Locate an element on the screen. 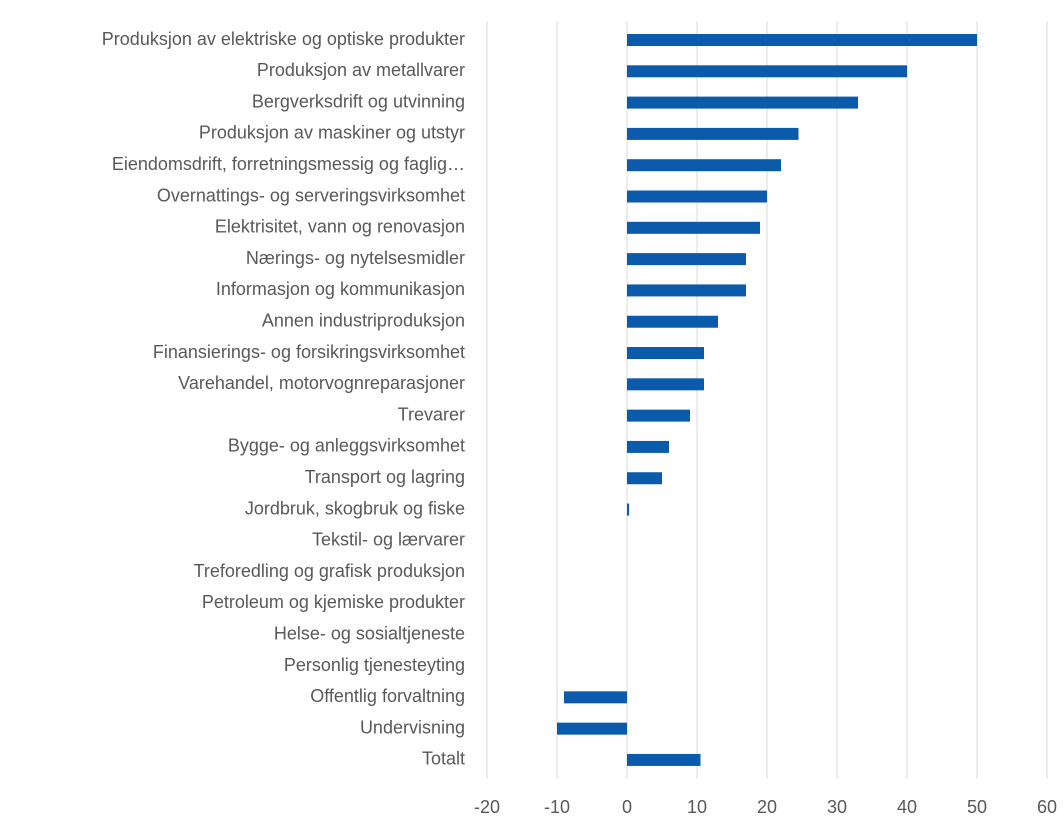 The width and height of the screenshot is (1063, 818). y-tick-label: Helse- og sosialtjeneste is located at coordinates (369, 633).